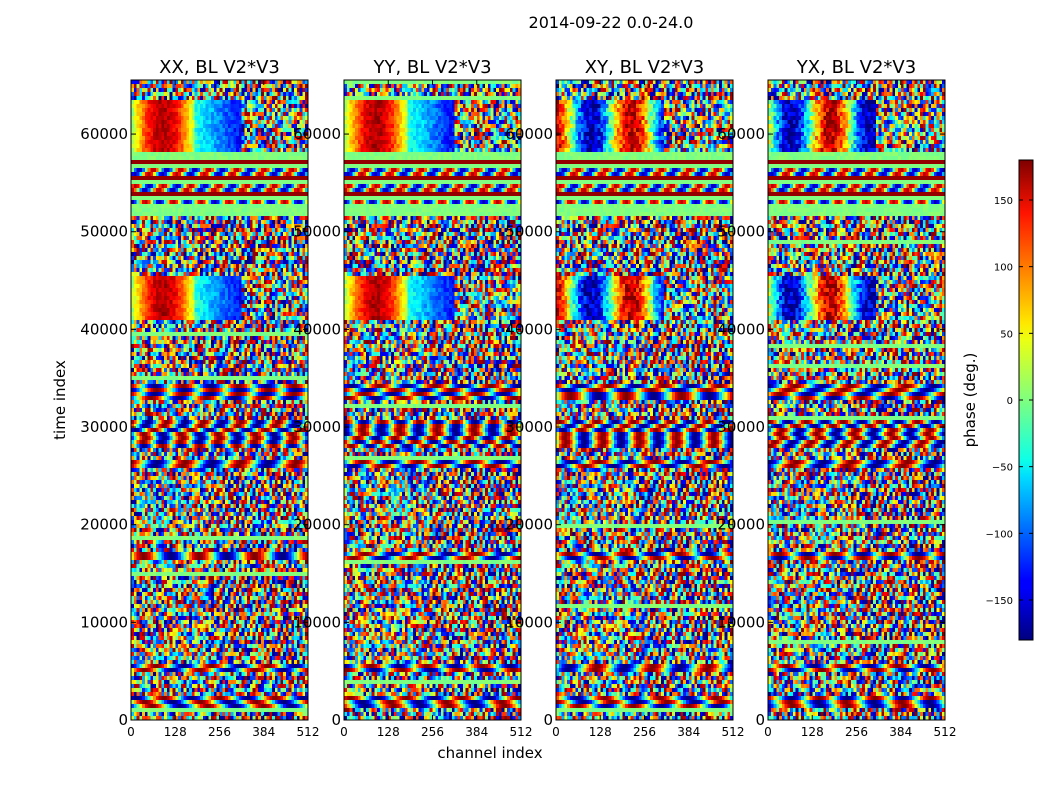 The image size is (1050, 800). Describe the element at coordinates (611, 22) in the screenshot. I see `figure-title: 2014-09-22 0.0-24.0` at that location.